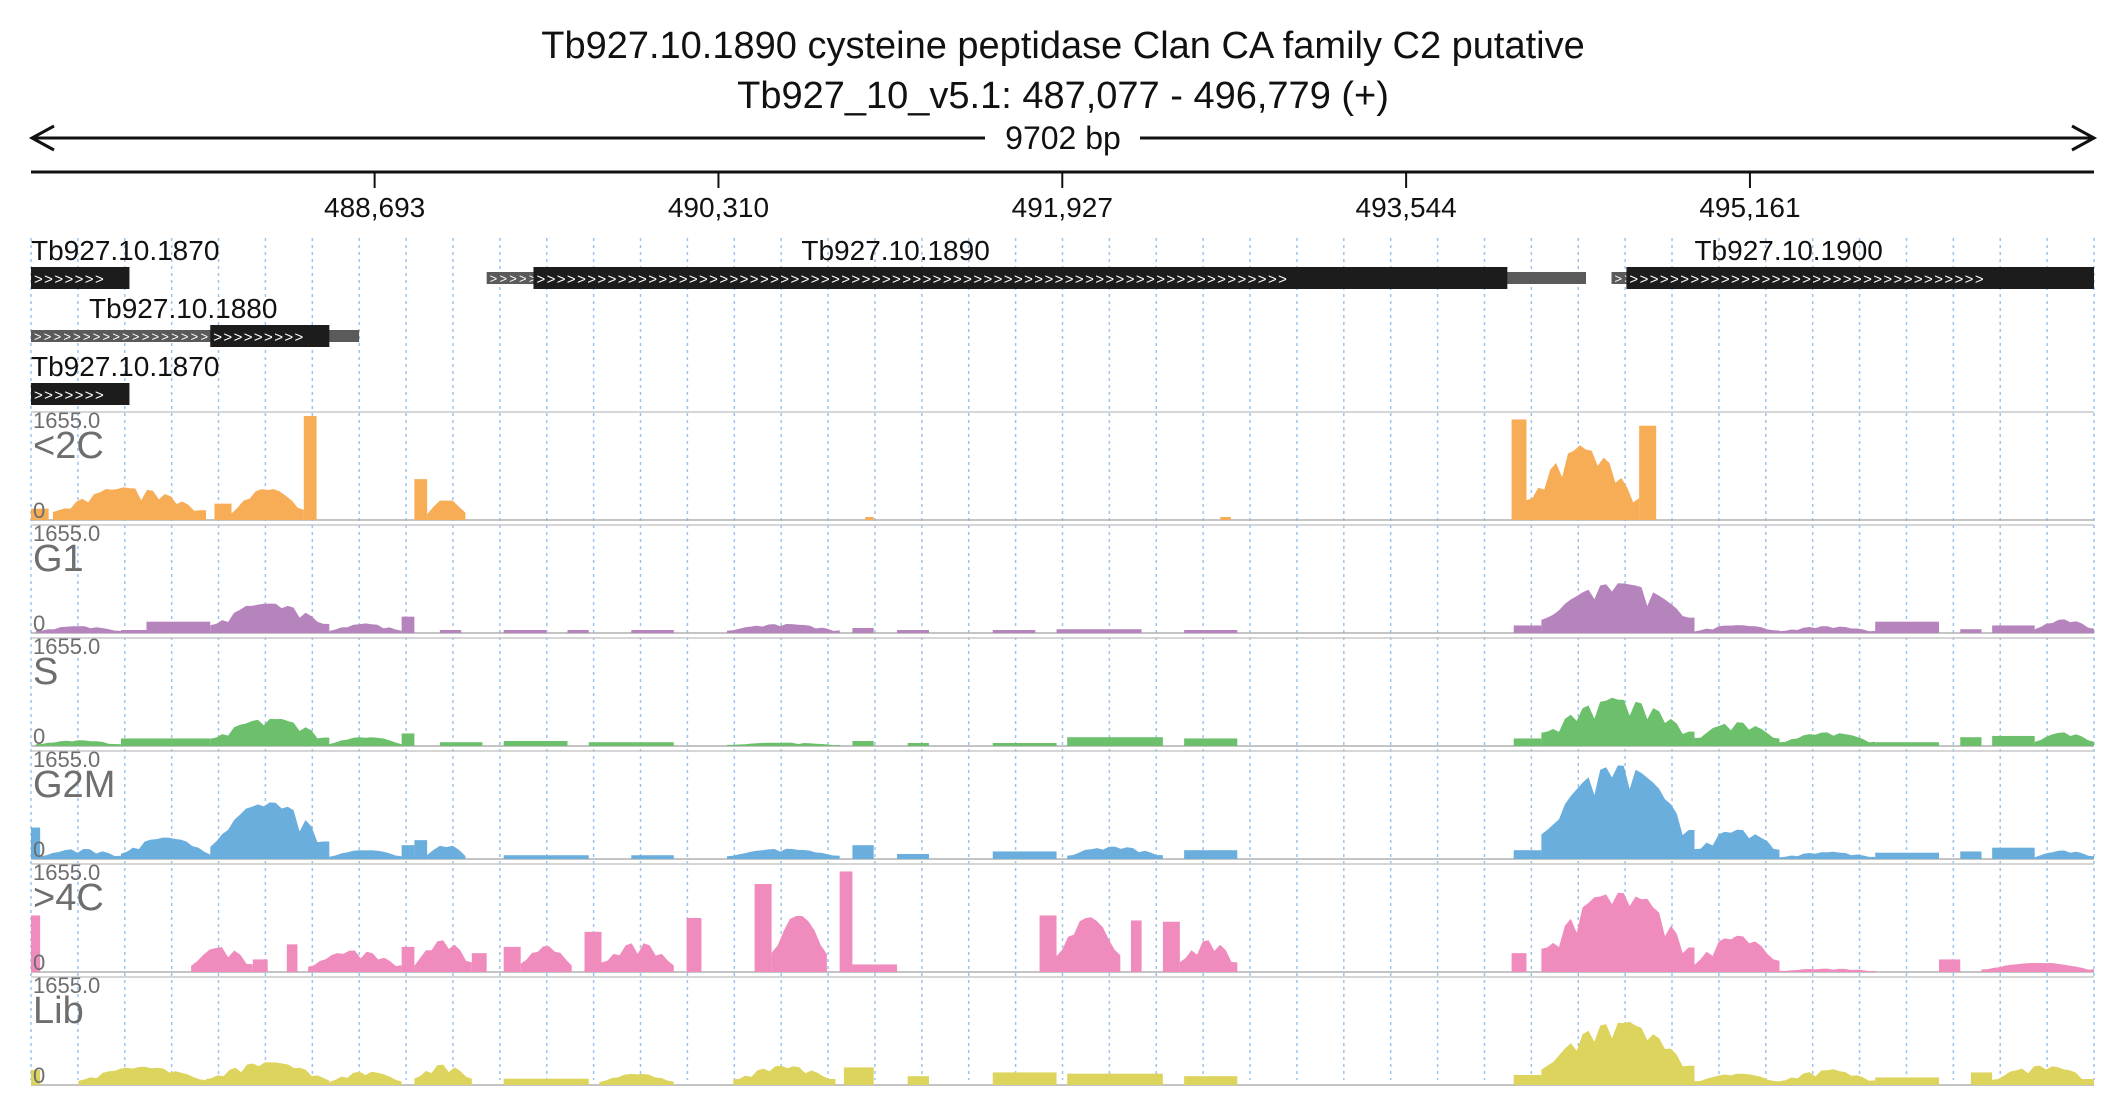 This screenshot has height=1116, width=2126. What do you see at coordinates (374, 207) in the screenshot?
I see `ruler-tick-label: 488,693` at bounding box center [374, 207].